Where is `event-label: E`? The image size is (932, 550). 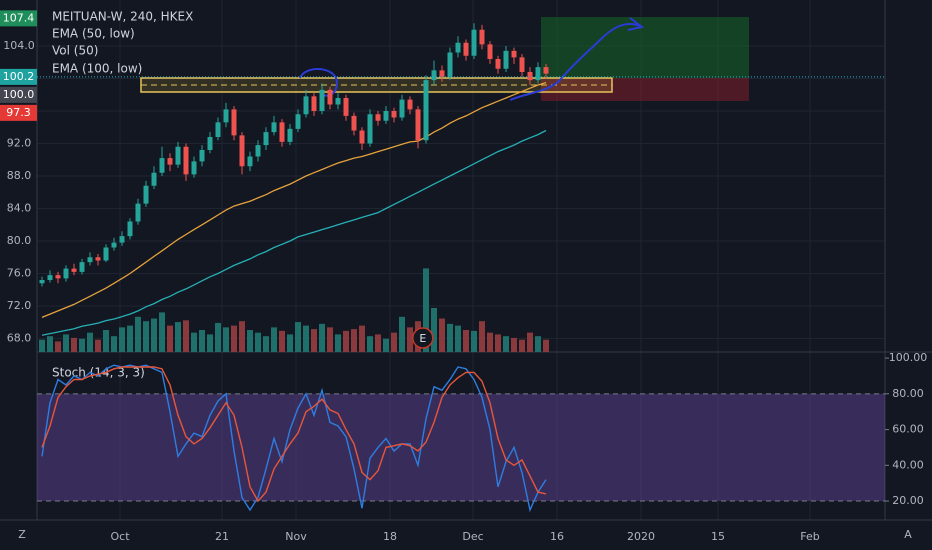 event-label: E is located at coordinates (422, 338).